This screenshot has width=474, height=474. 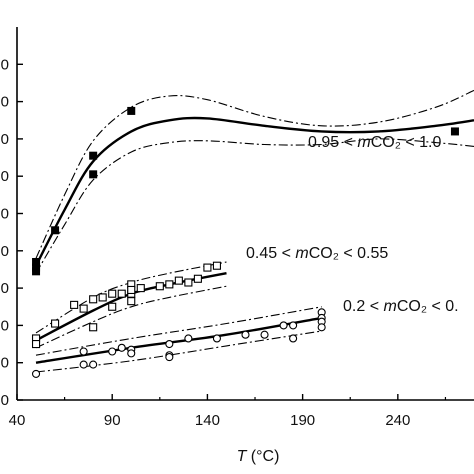 I want to click on x-axis-title: T (°C), so click(x=258, y=456).